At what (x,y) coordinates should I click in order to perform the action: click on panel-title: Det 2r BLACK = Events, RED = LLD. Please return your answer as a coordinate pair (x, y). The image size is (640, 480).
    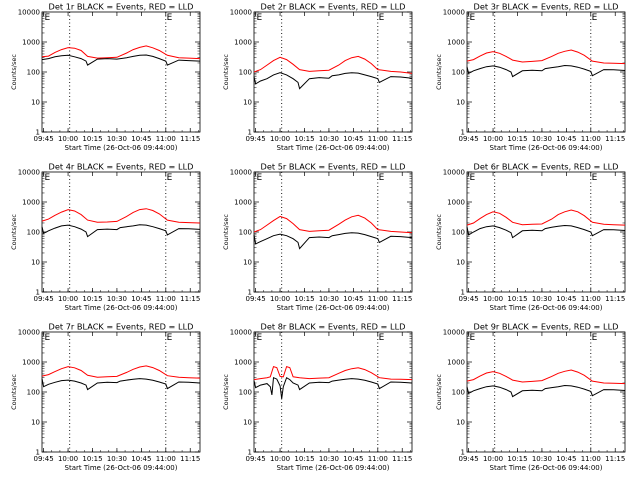
    Looking at the image, I should click on (333, 7).